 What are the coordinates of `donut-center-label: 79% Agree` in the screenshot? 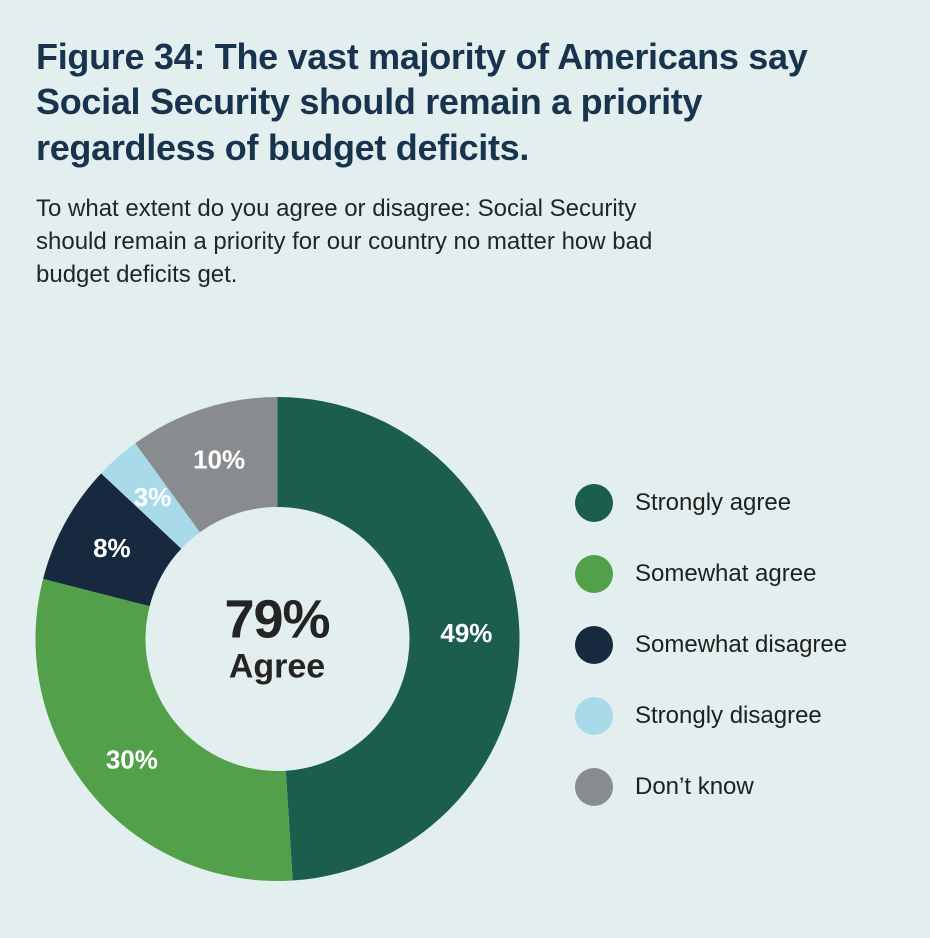 It's located at (277, 637).